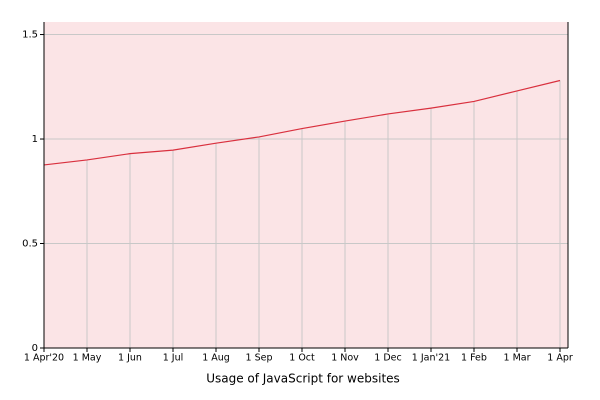  Describe the element at coordinates (30, 35) in the screenshot. I see `y-tick-label: 1.5` at that location.